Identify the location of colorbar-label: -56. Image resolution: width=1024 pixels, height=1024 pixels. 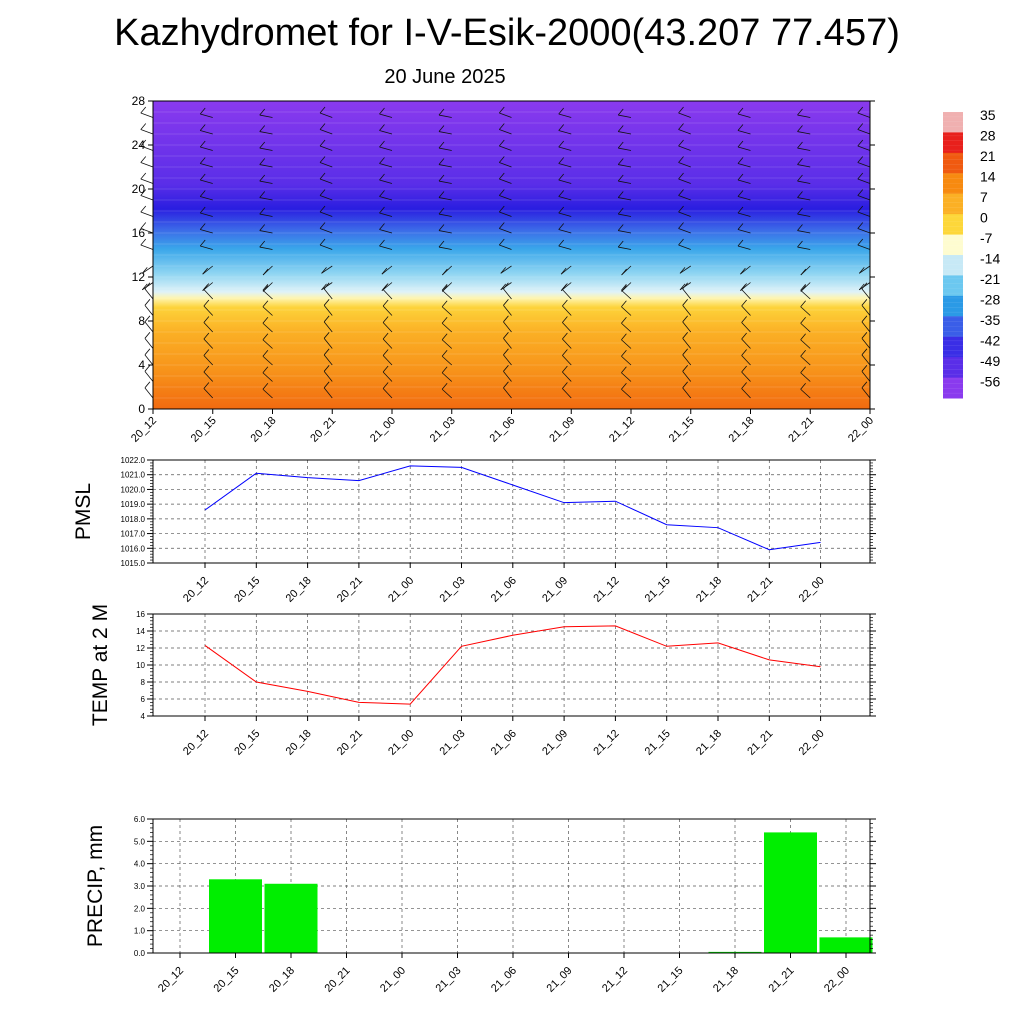
(990, 382).